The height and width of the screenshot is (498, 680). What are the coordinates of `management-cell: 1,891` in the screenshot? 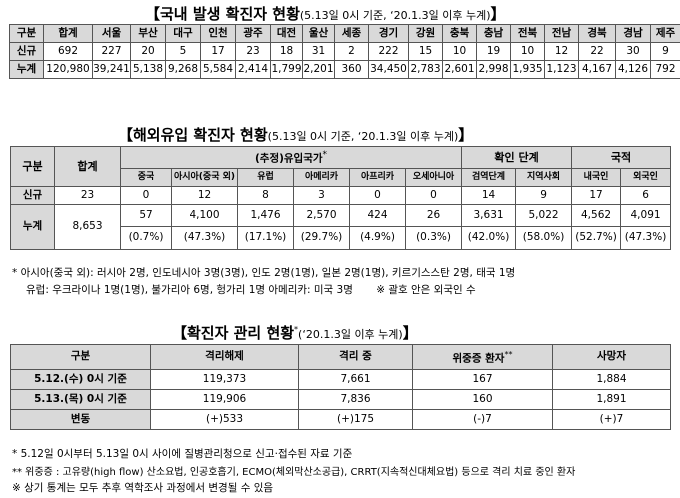 It's located at (611, 399).